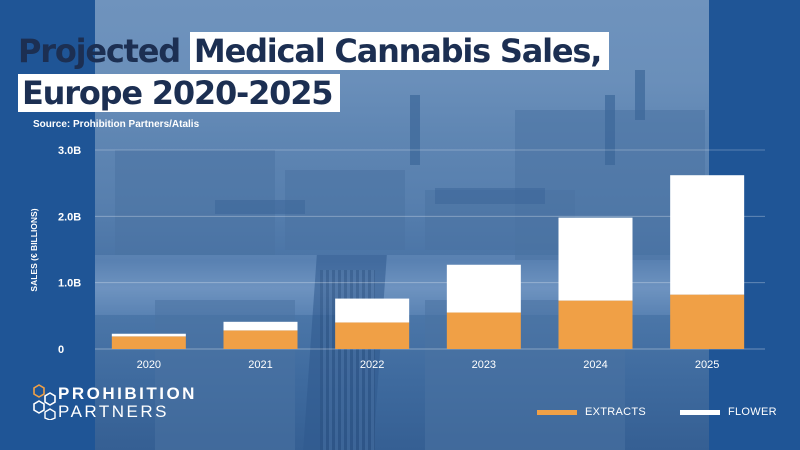 This screenshot has height=450, width=800. I want to click on bar-extracts-2023, so click(483, 330).